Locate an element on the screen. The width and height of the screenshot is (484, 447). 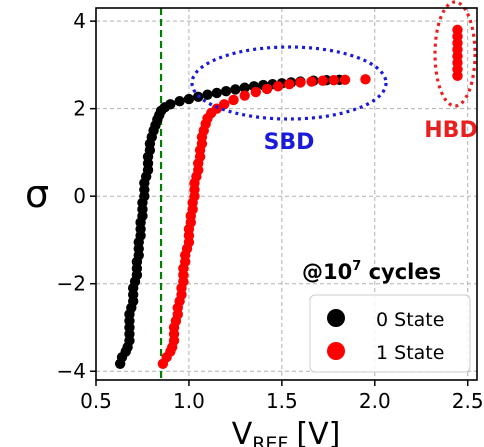
hbd-label: HBD is located at coordinates (450, 130).